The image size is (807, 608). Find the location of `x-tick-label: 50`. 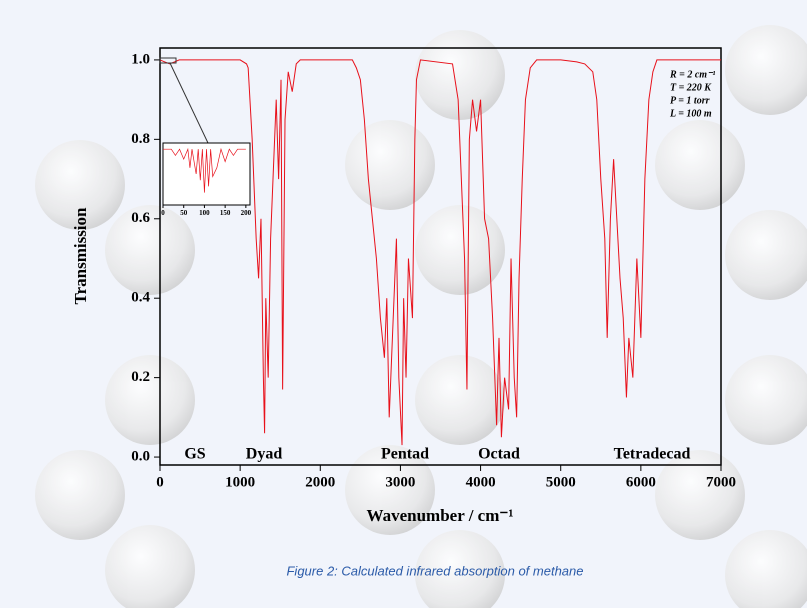

x-tick-label: 50 is located at coordinates (184, 213).